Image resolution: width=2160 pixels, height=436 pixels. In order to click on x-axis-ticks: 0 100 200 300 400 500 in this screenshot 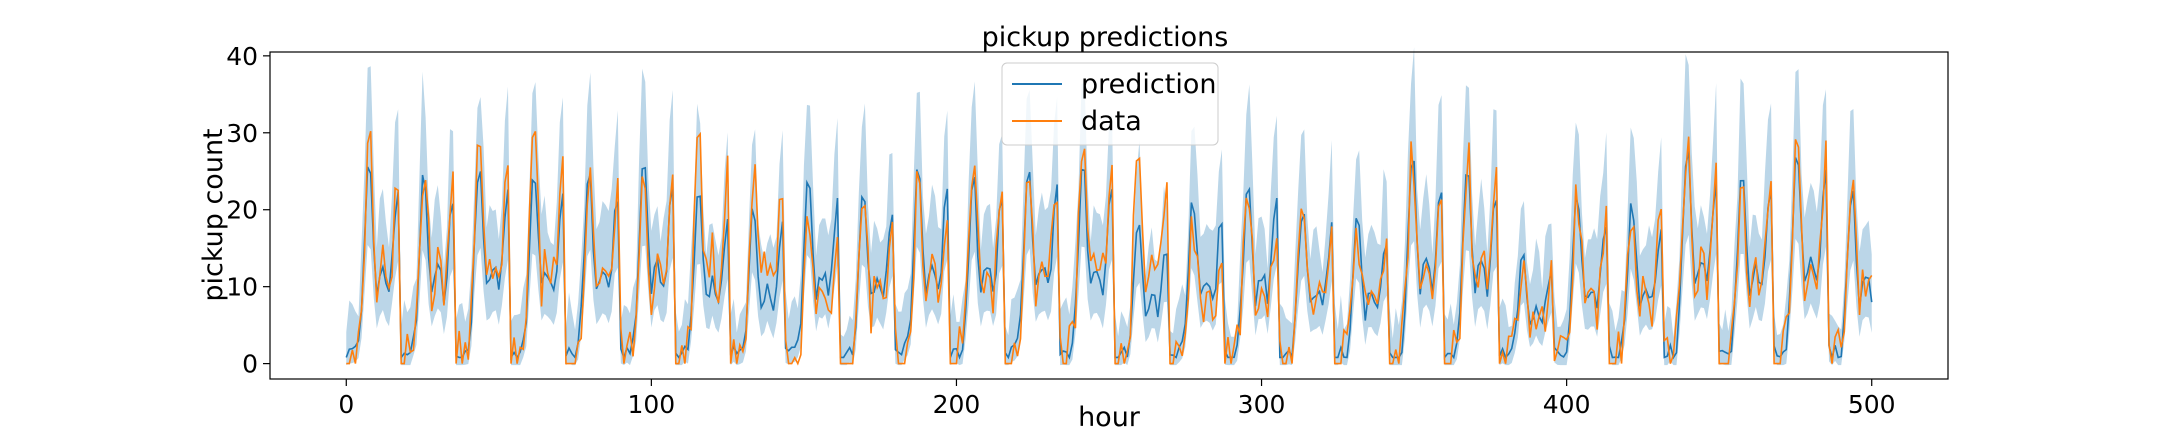, I will do `click(1117, 399)`.